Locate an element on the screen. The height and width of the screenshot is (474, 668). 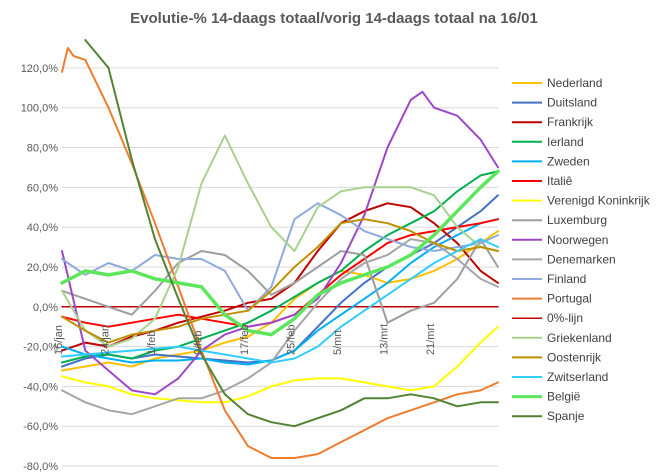
x-tick-label: 9/feb is located at coordinates (199, 343).